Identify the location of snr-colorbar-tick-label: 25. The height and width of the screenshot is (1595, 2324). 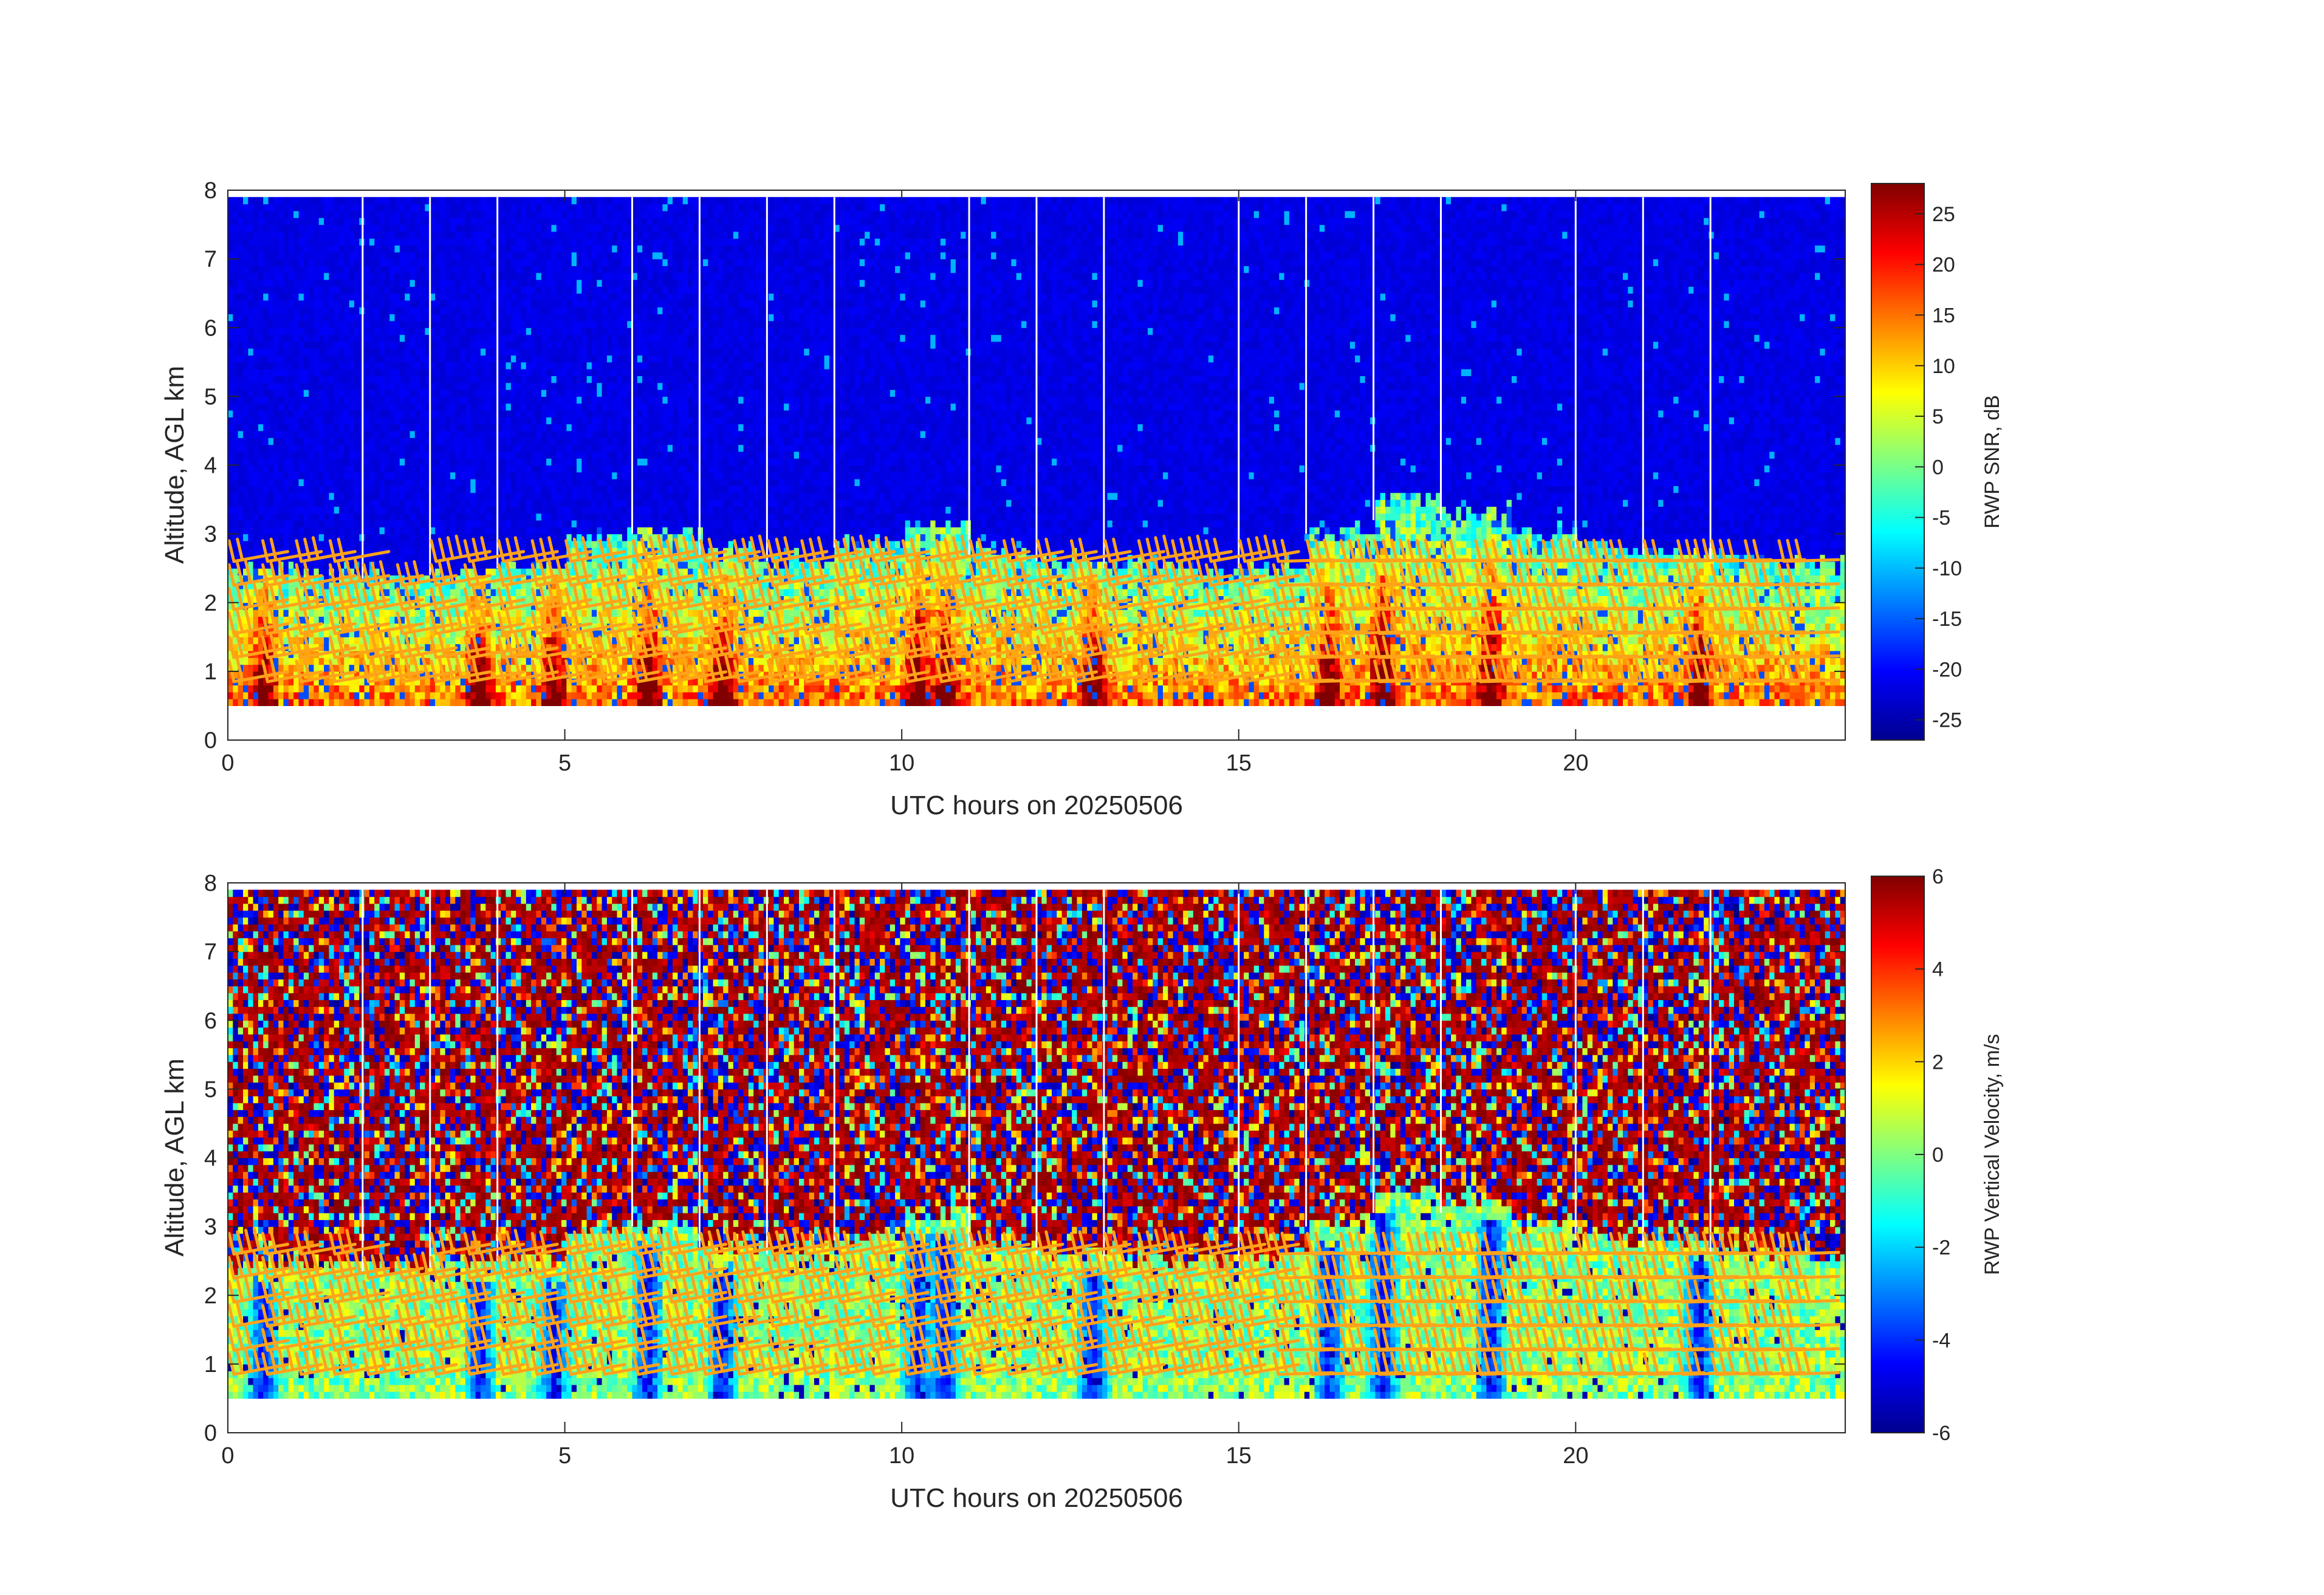
(1943, 214).